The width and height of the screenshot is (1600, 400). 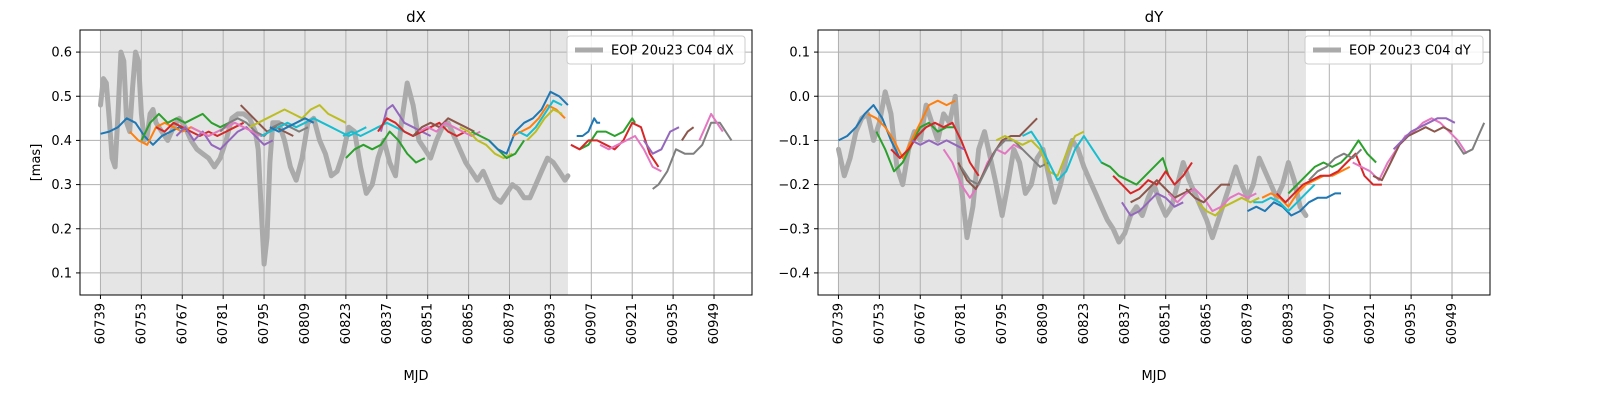 What do you see at coordinates (961, 323) in the screenshot?
I see `dy-xtick-label-3: 60781` at bounding box center [961, 323].